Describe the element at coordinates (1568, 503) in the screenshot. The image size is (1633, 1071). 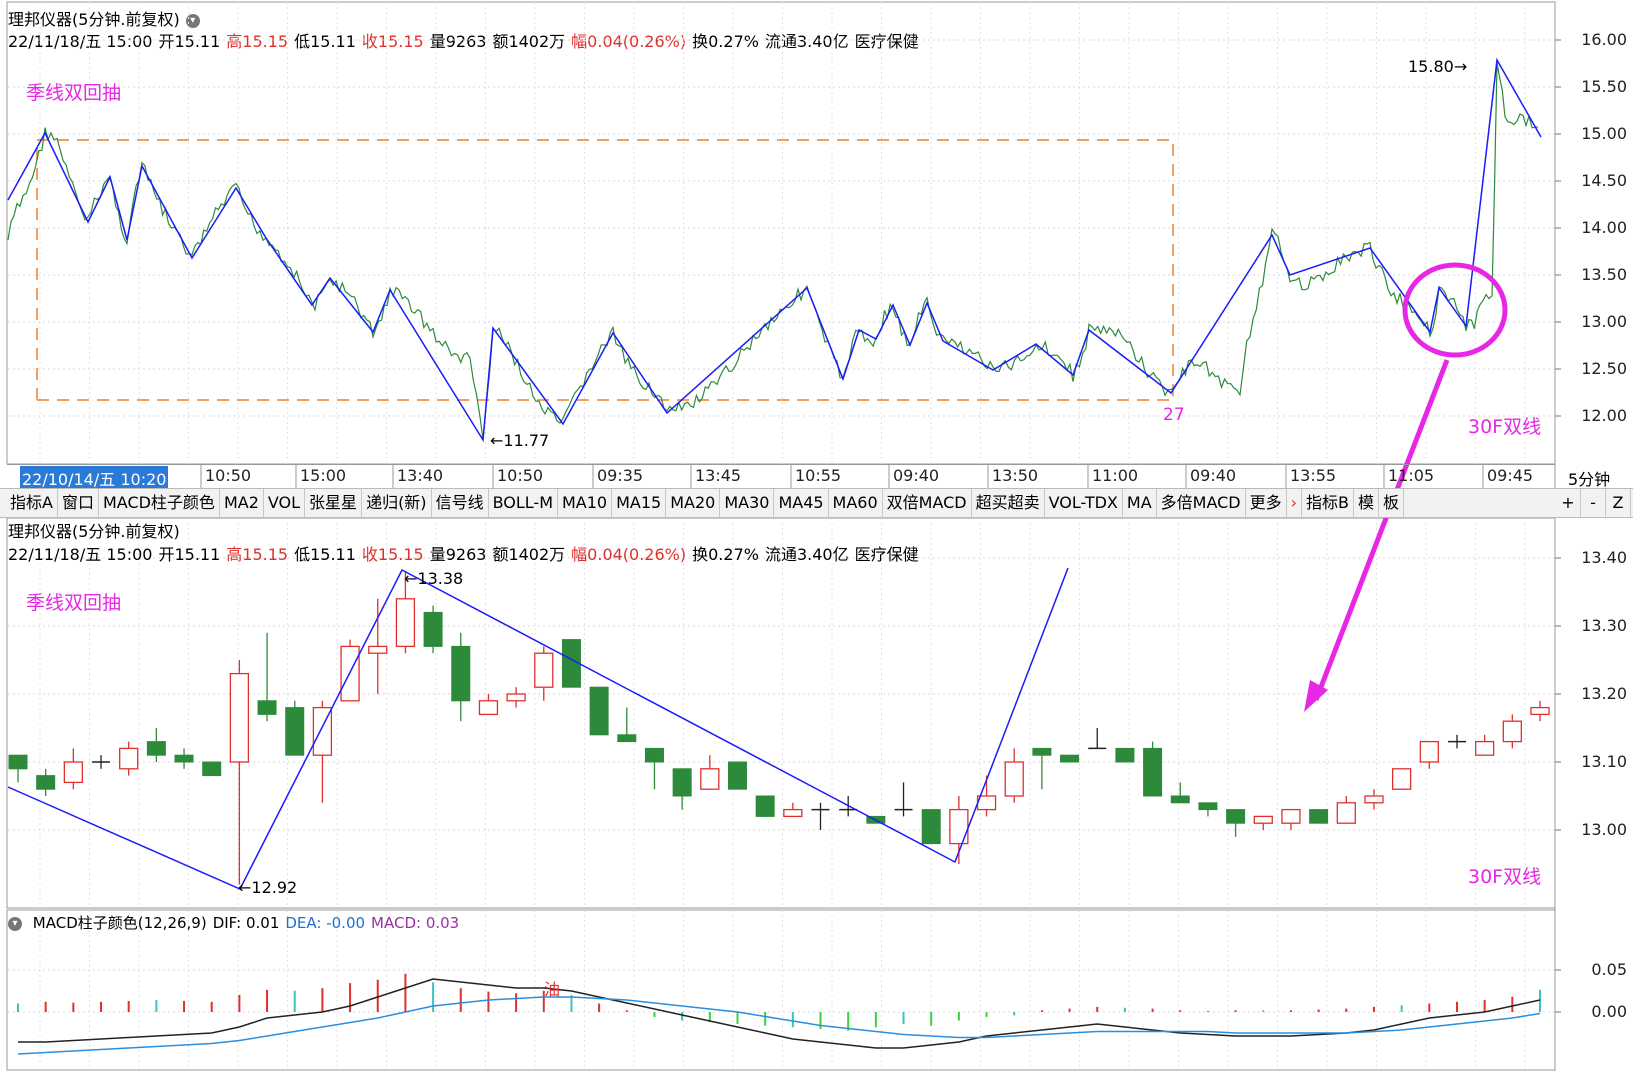
I see `zoom-control: +` at that location.